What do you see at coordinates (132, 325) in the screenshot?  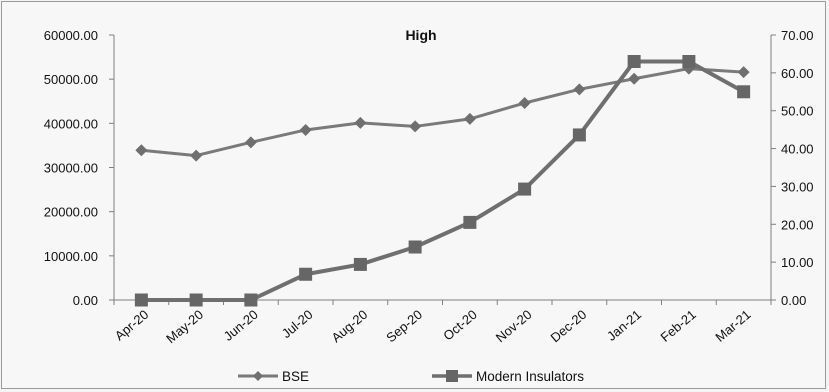 I see `x-tick-label: Apr-20` at bounding box center [132, 325].